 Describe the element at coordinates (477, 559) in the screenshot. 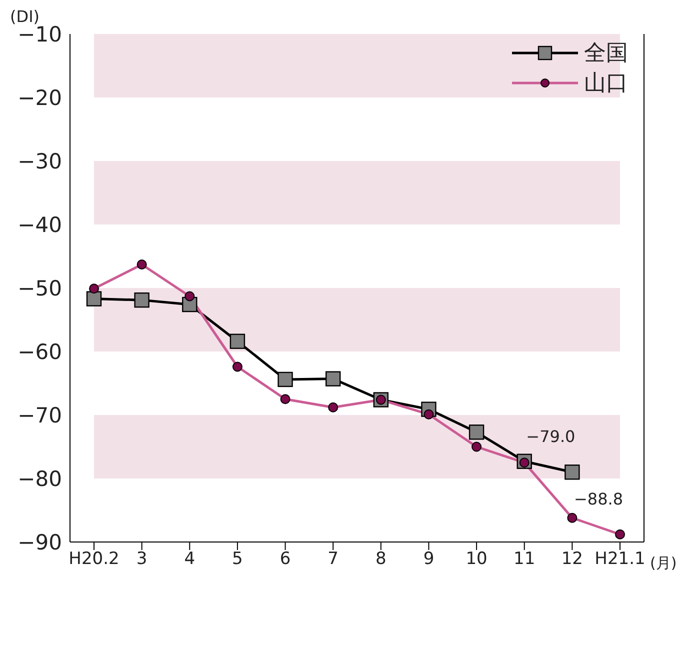

I see `x-tick-label: 10` at that location.